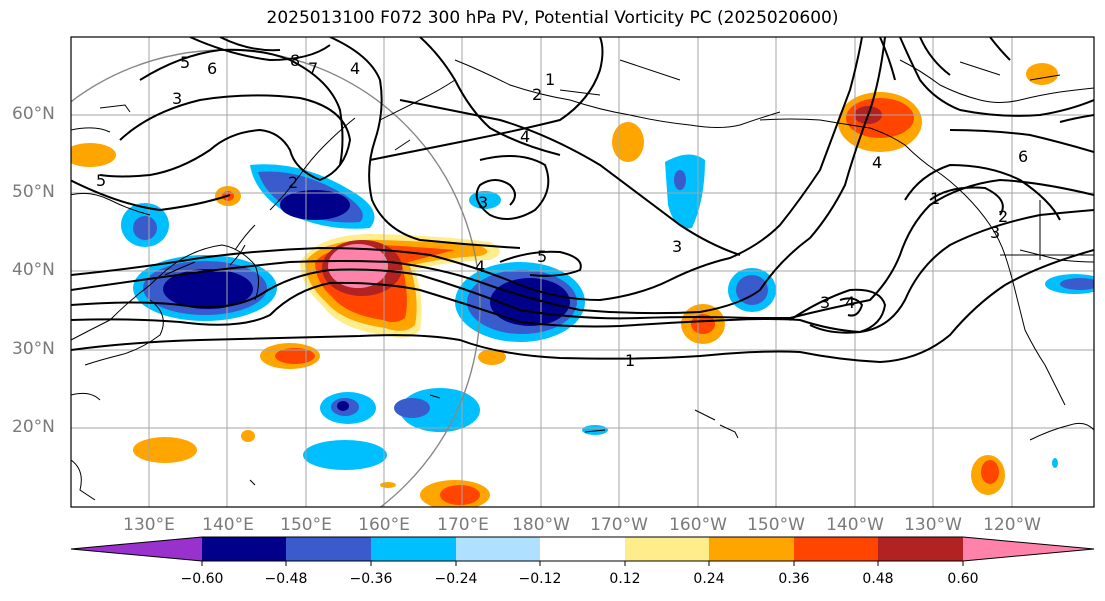 The width and height of the screenshot is (1105, 601). I want to click on colorbar-tick-label: 0.48, so click(878, 579).